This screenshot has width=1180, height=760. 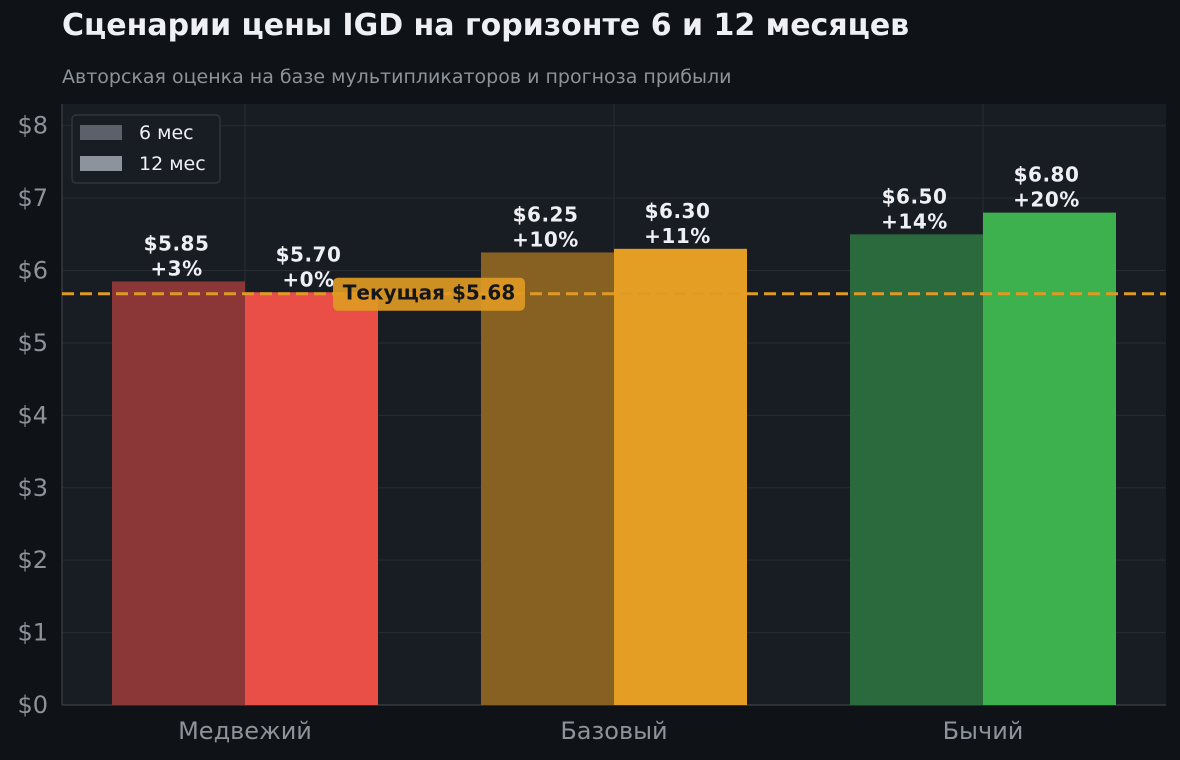 What do you see at coordinates (245, 731) in the screenshot?
I see `x-tick-label: Медвежий` at bounding box center [245, 731].